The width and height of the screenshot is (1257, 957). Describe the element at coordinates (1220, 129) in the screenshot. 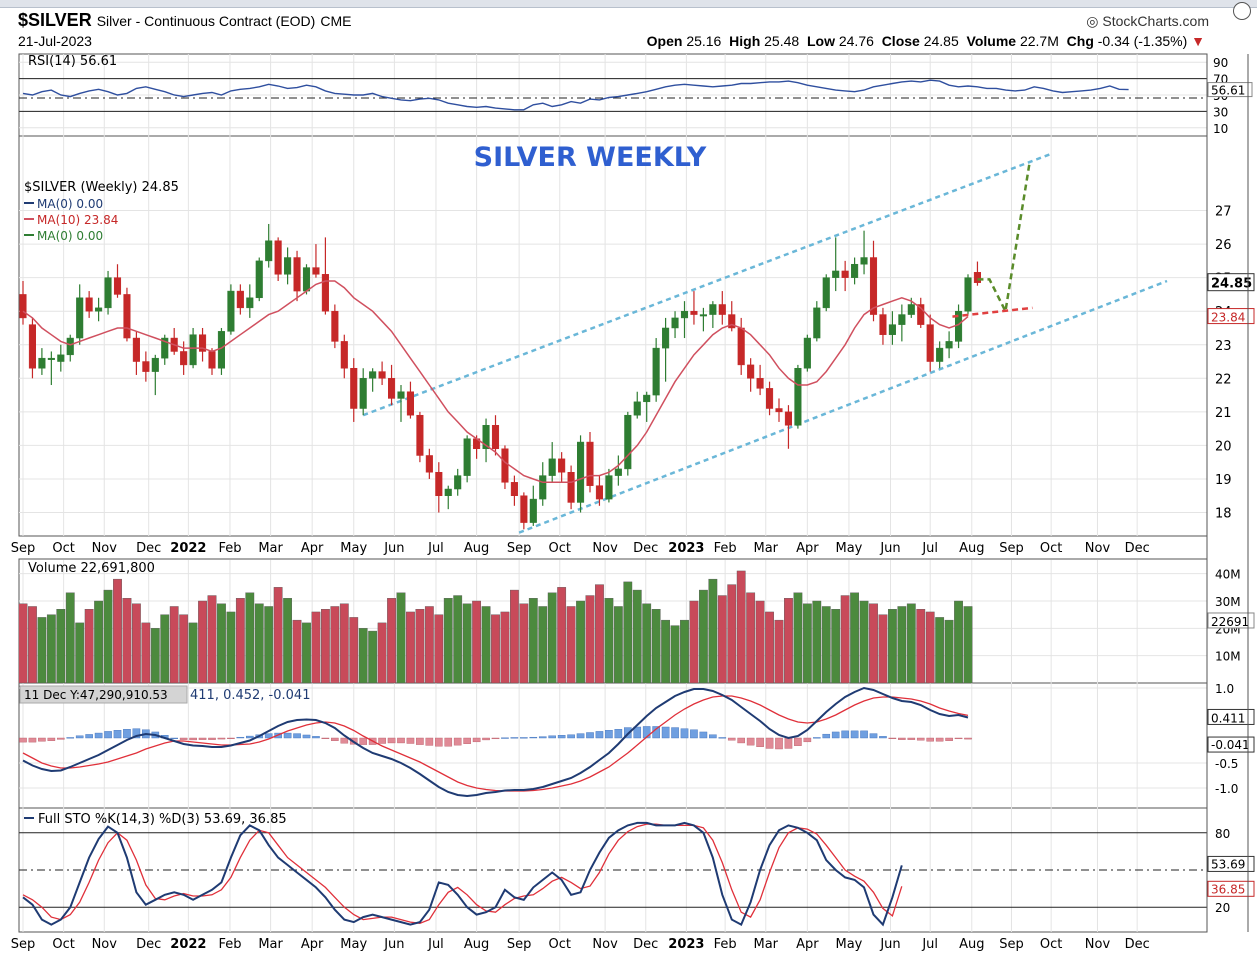

I see `rsi-tick-label: 10` at that location.